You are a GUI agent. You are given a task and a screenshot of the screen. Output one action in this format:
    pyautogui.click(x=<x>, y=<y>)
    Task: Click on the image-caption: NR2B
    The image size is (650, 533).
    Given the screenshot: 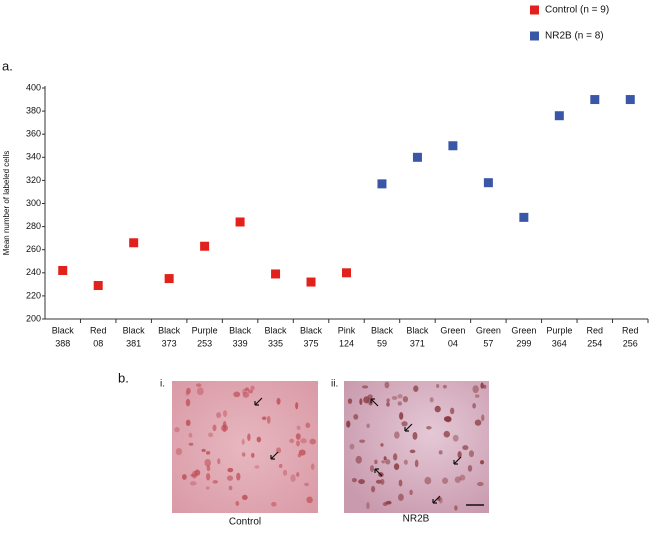 What is the action you would take?
    pyautogui.click(x=416, y=519)
    